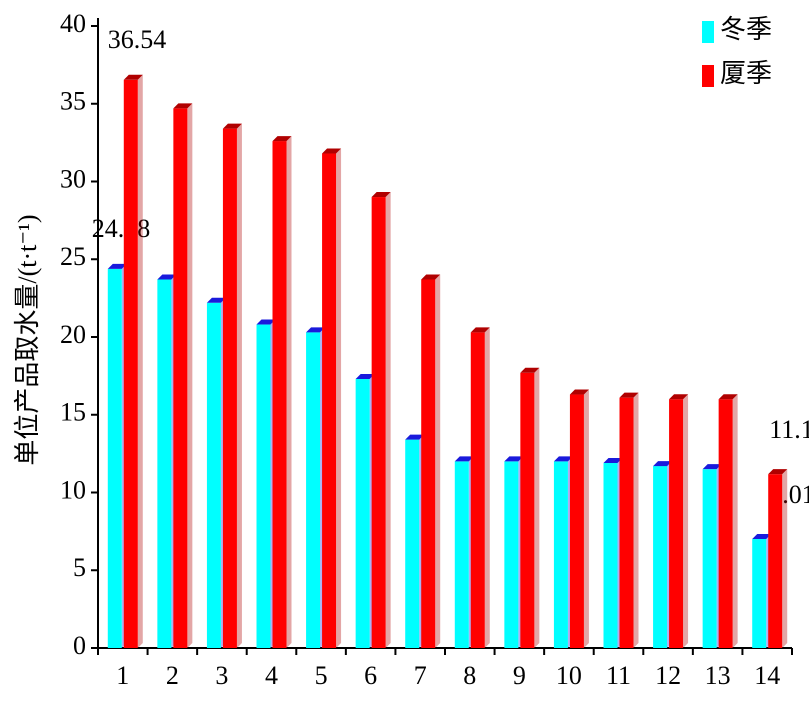 The width and height of the screenshot is (809, 713). What do you see at coordinates (618, 675) in the screenshot?
I see `x-tick-label: 11` at bounding box center [618, 675].